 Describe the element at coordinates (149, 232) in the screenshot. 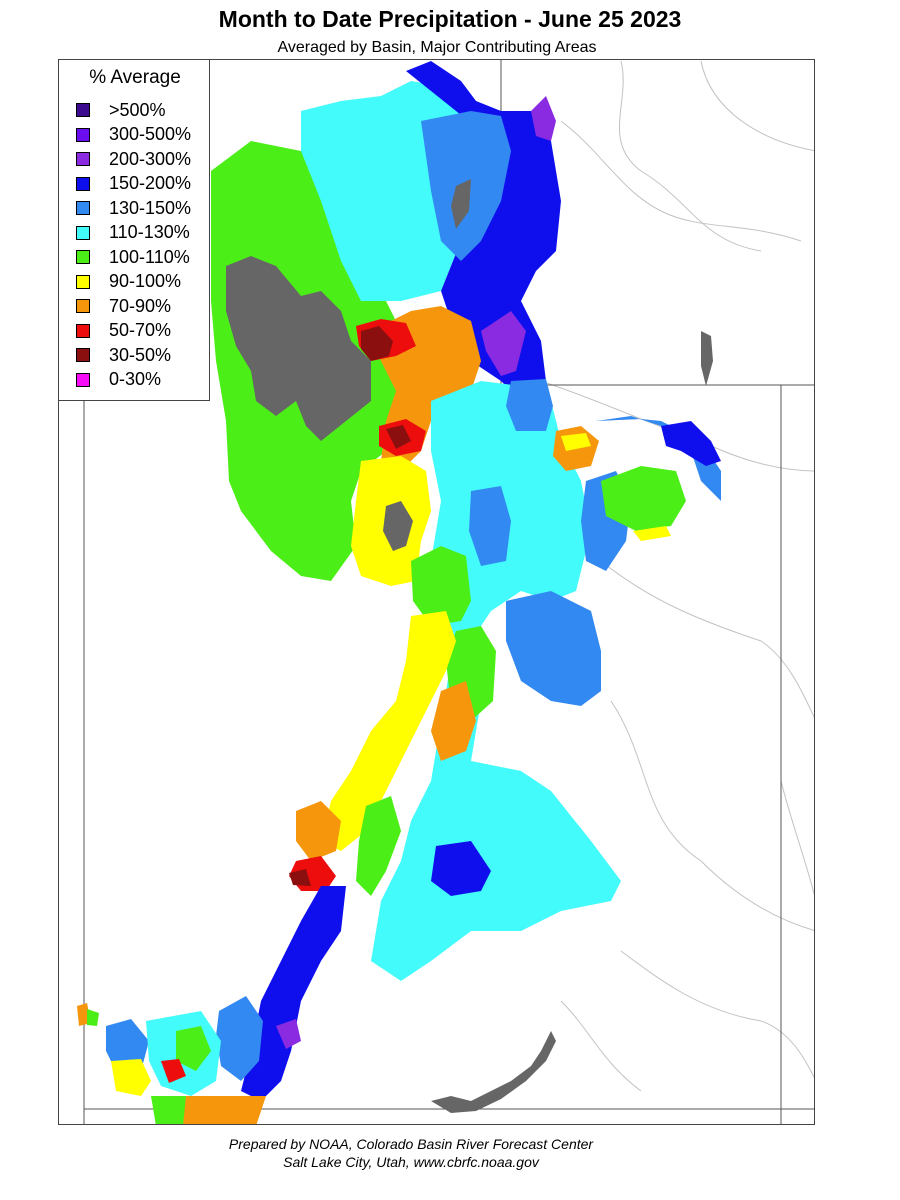

I see `legend-label: 110-130%` at that location.